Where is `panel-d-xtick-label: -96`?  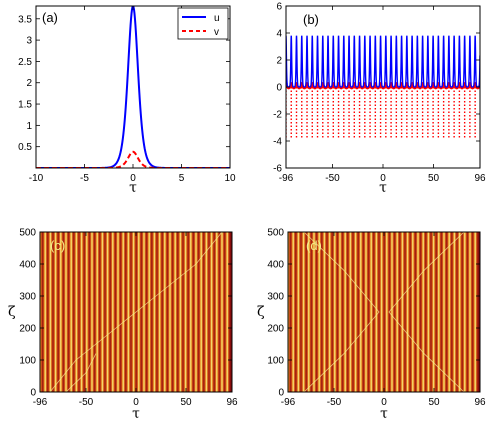 panel-d-xtick-label: -96 is located at coordinates (288, 402).